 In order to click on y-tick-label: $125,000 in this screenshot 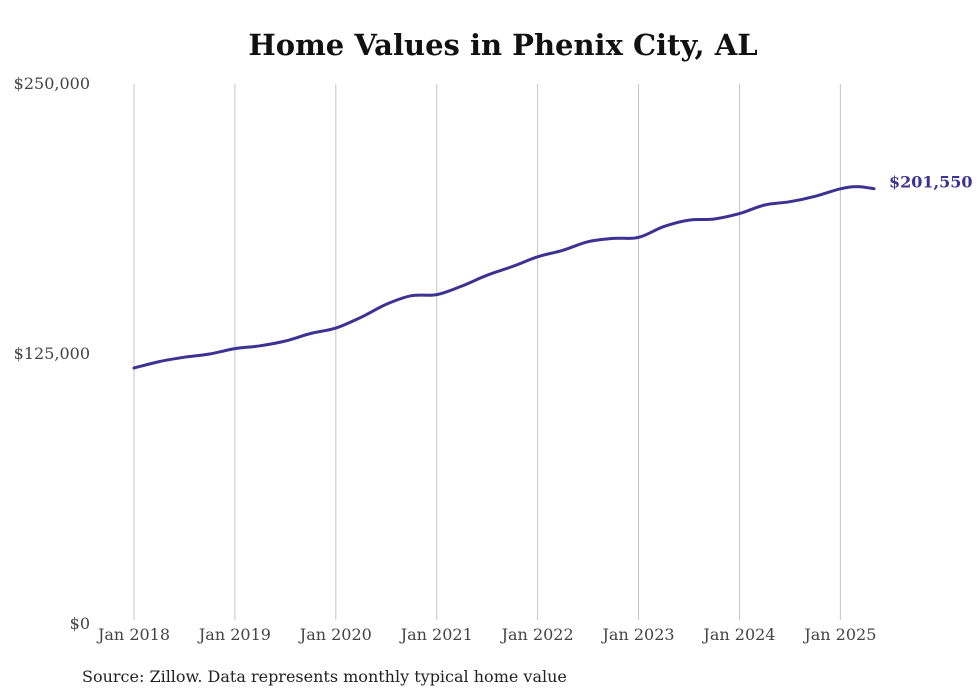, I will do `click(52, 353)`.